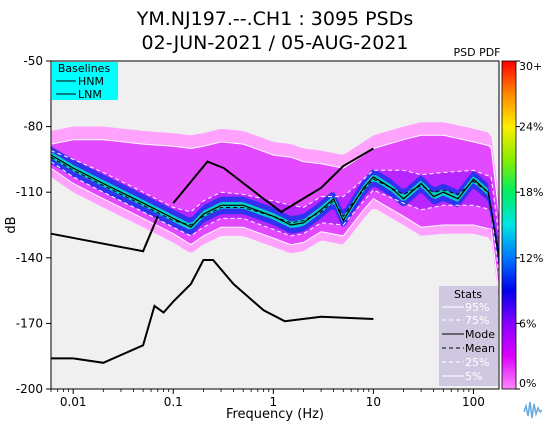  I want to click on stats-legend-95: 95%, so click(477, 307).